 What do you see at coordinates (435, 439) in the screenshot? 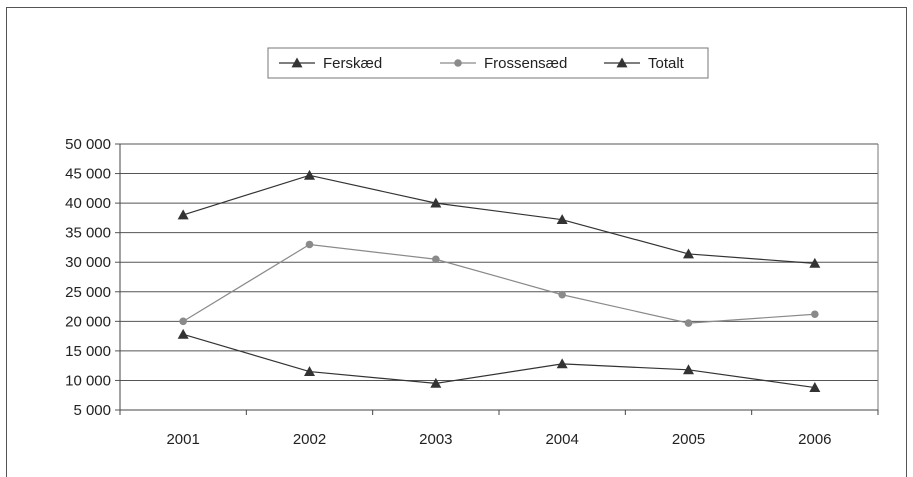
I see `x-tick-label: 2003` at bounding box center [435, 439].